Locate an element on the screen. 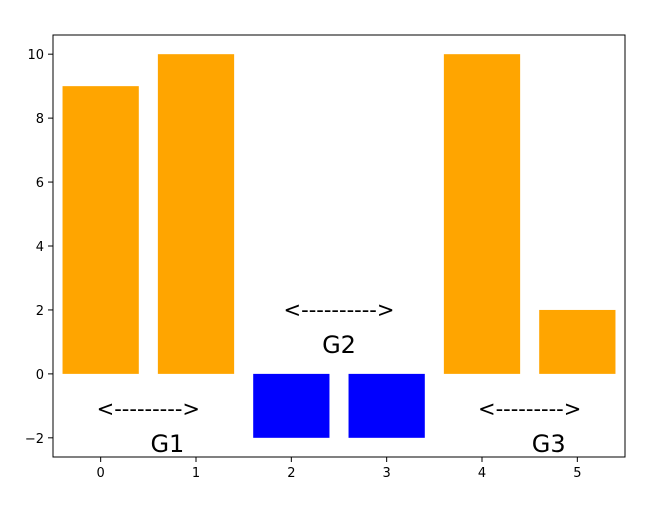  x-tick-label: 3 is located at coordinates (387, 473).